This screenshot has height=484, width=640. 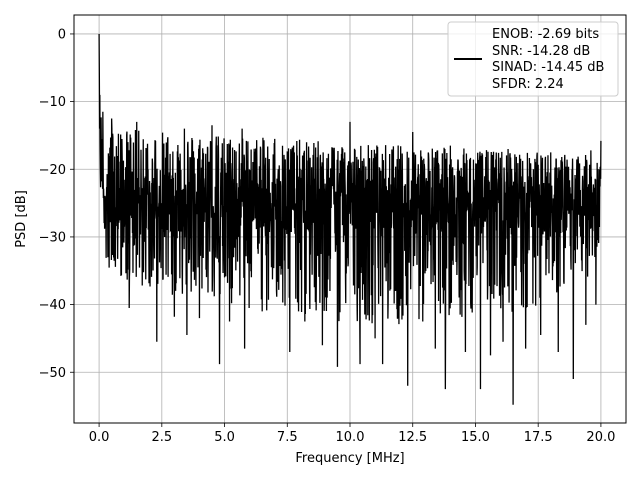 What do you see at coordinates (52, 102) in the screenshot?
I see `y-tick-label: −10` at bounding box center [52, 102].